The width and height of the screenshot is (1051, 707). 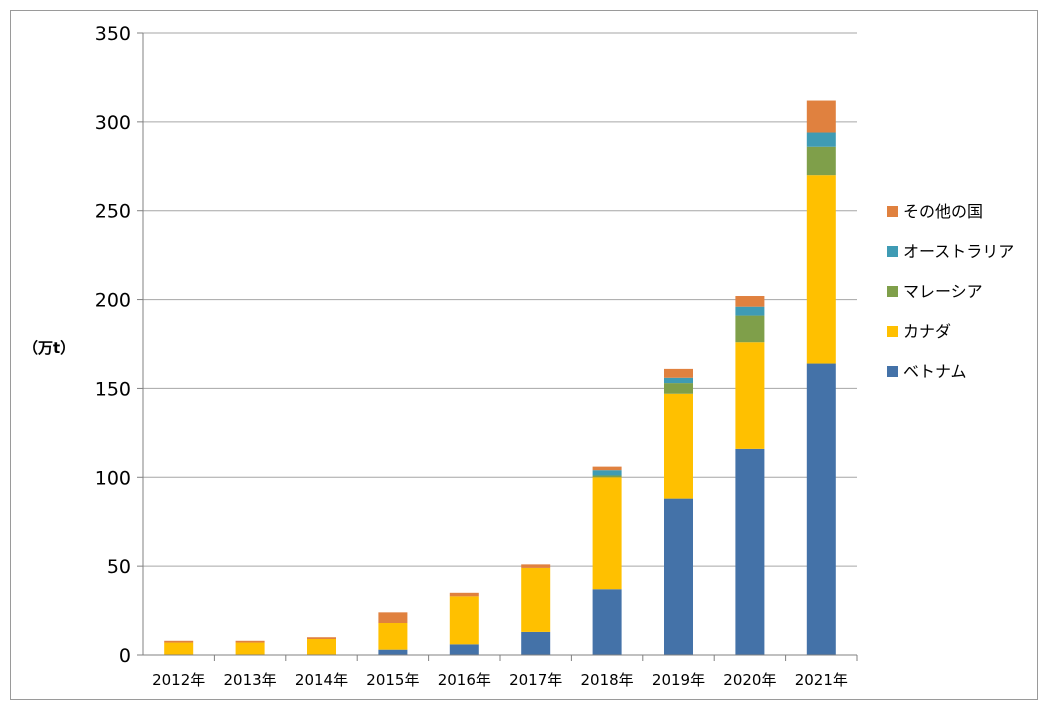 I want to click on x-tick-label: 2013年, so click(x=250, y=680).